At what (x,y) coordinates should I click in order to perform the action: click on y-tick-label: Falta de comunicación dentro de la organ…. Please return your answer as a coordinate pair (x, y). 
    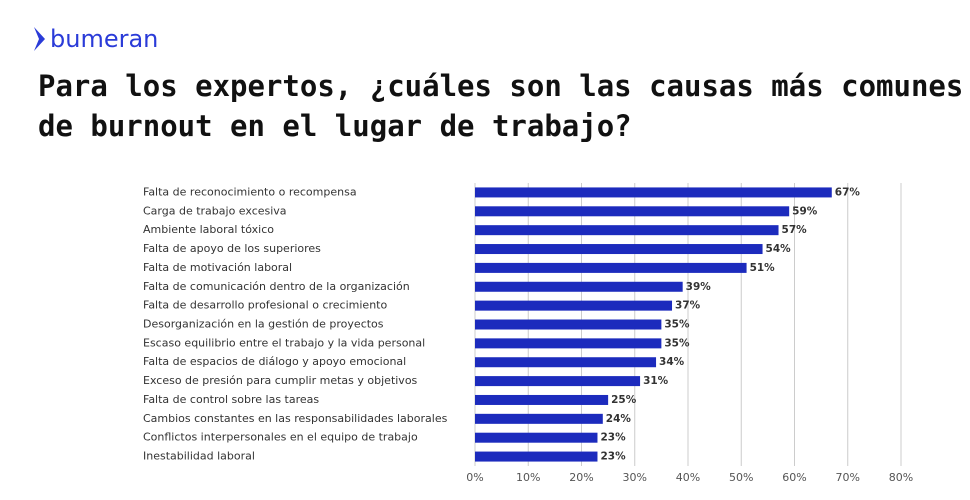
    Looking at the image, I should click on (276, 286).